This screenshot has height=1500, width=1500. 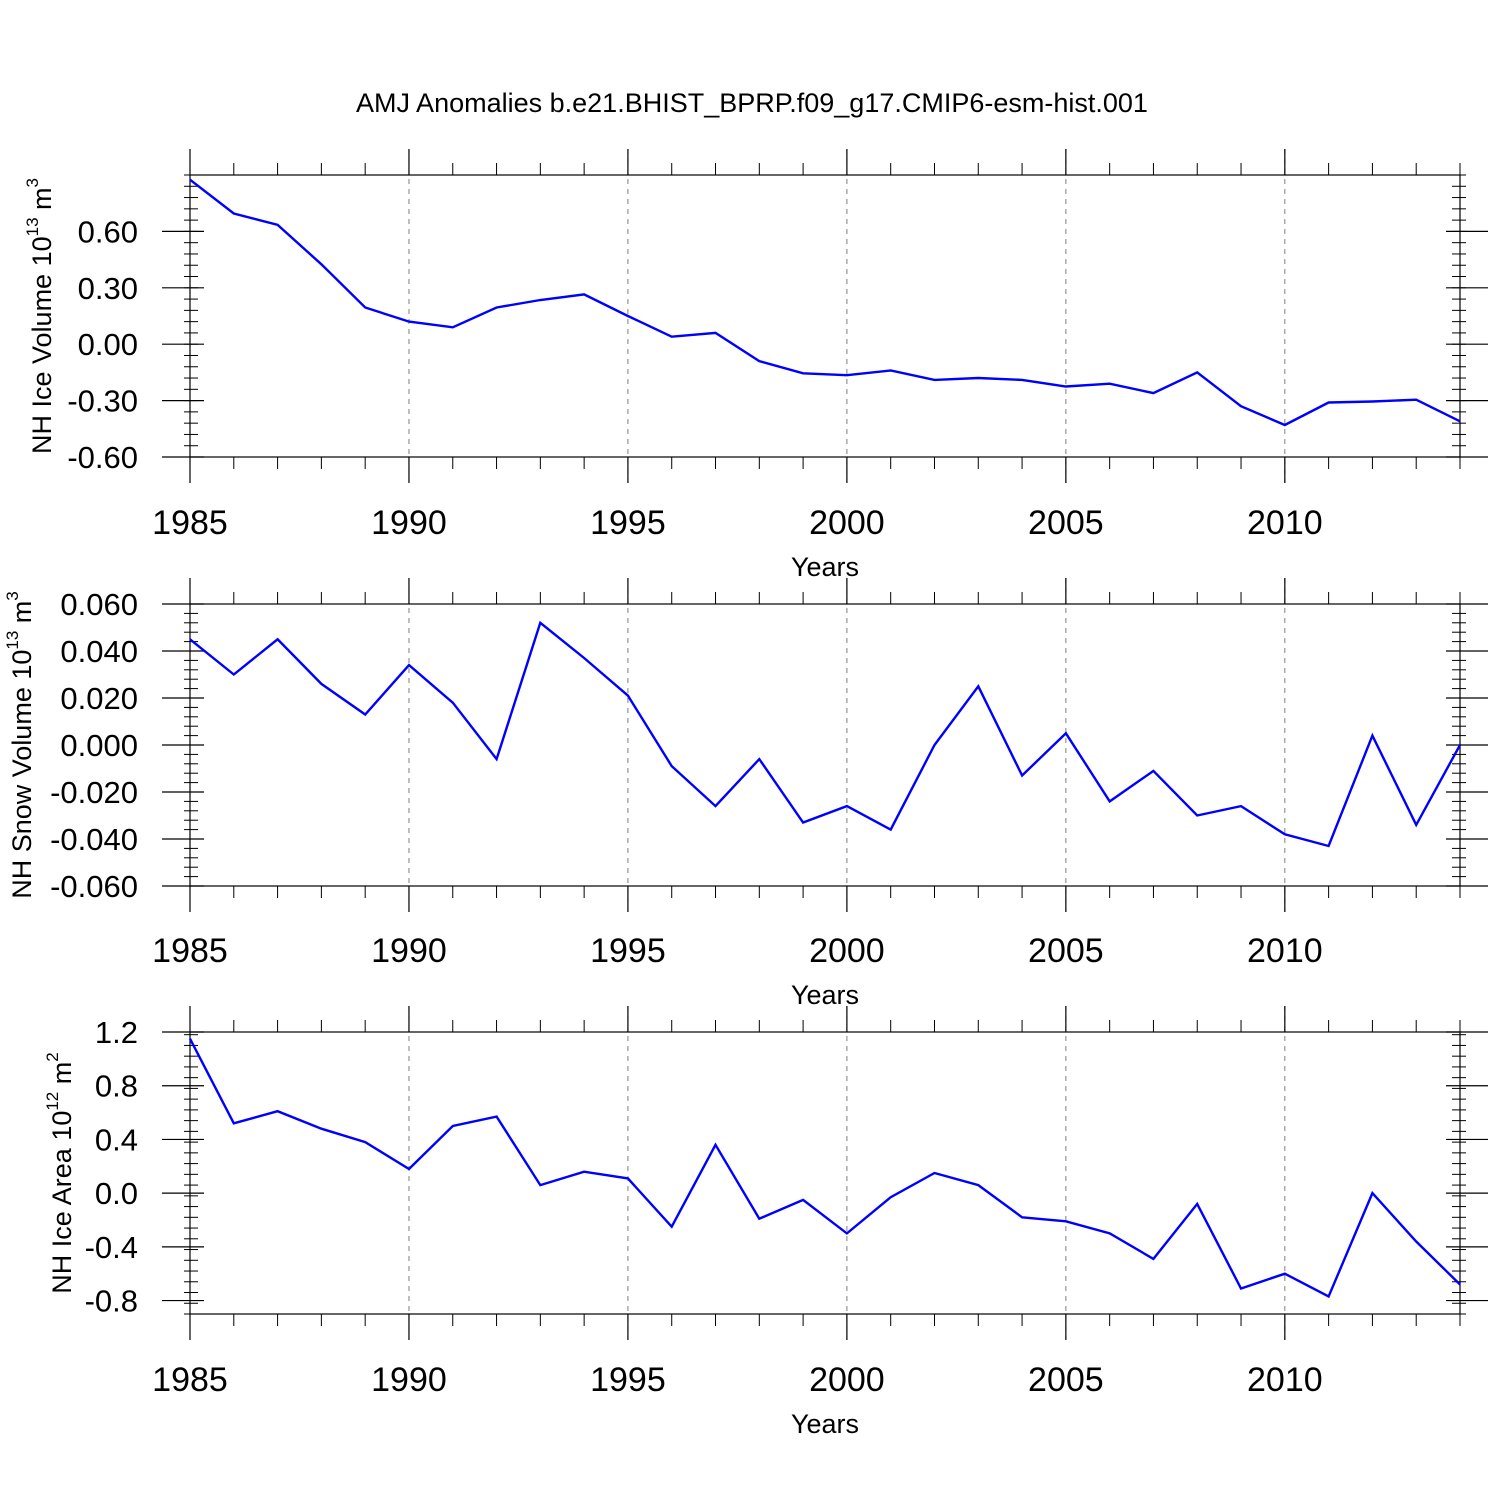 I want to click on y-tick-label: 0.020, so click(x=99, y=698).